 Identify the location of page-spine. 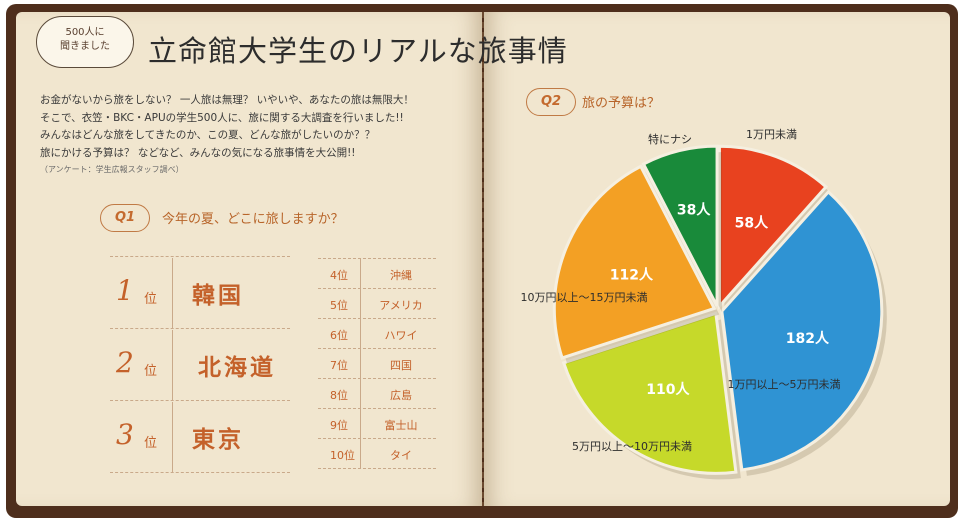
(483, 259).